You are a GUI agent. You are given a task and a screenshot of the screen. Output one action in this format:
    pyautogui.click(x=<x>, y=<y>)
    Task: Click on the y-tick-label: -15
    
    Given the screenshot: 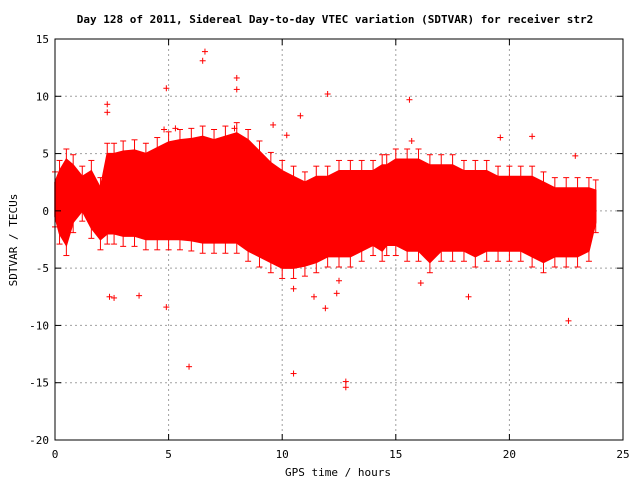 What is the action you would take?
    pyautogui.click(x=39, y=383)
    